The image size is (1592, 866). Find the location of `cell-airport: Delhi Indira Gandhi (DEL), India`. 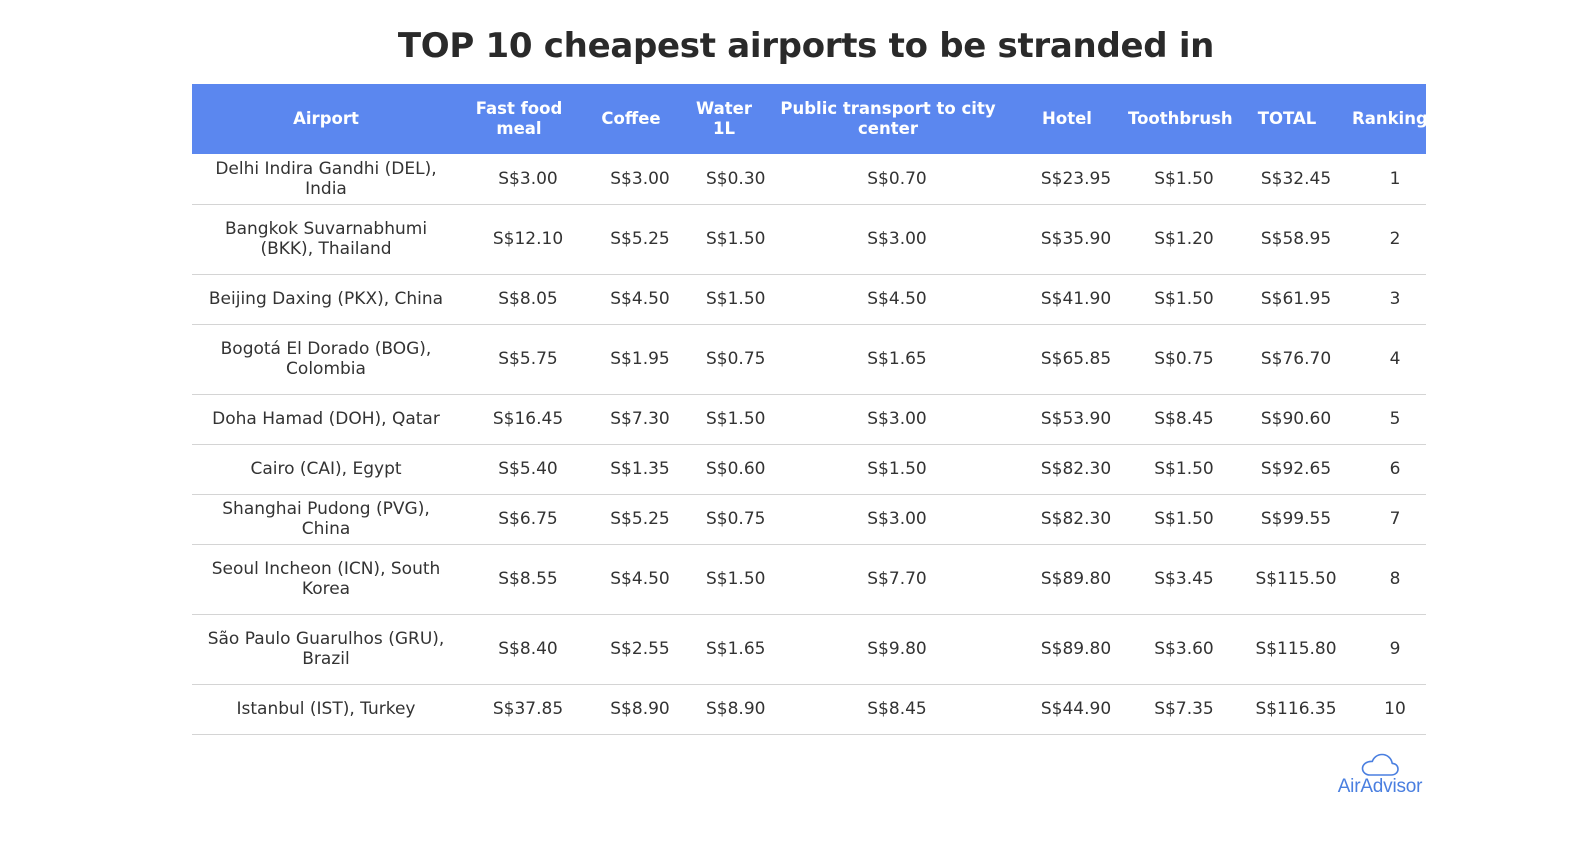

cell-airport: Delhi Indira Gandhi (DEL), India is located at coordinates (326, 179).